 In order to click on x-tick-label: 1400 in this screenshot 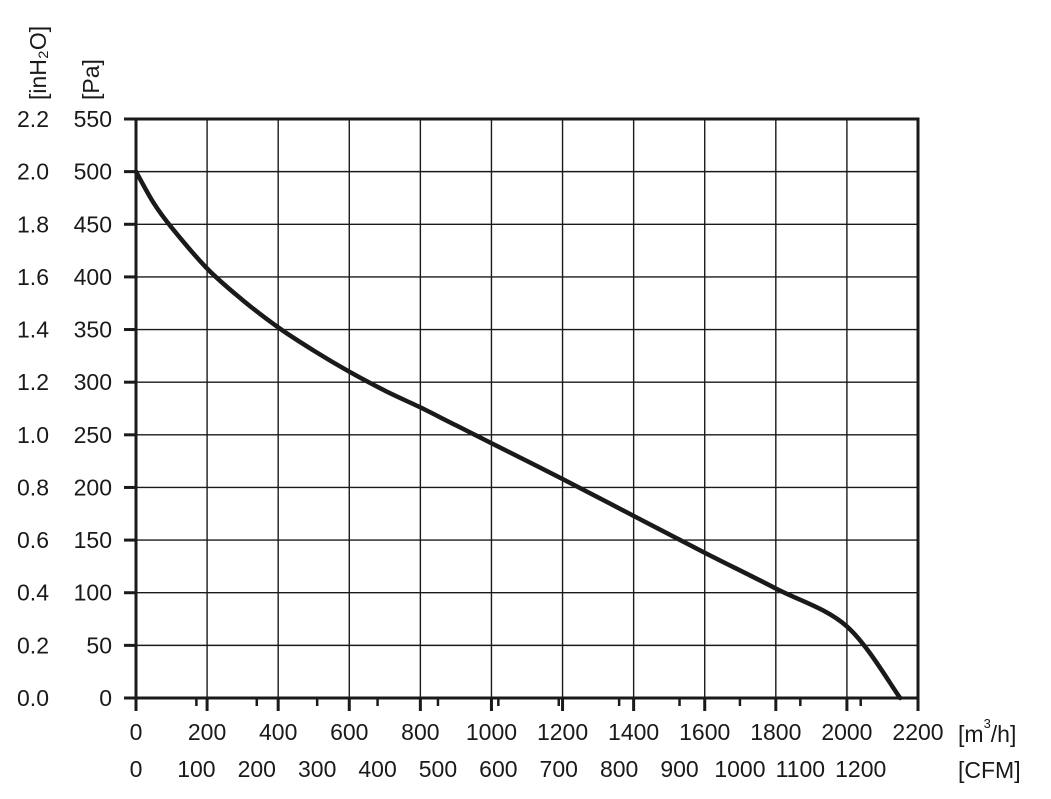, I will do `click(633, 732)`.